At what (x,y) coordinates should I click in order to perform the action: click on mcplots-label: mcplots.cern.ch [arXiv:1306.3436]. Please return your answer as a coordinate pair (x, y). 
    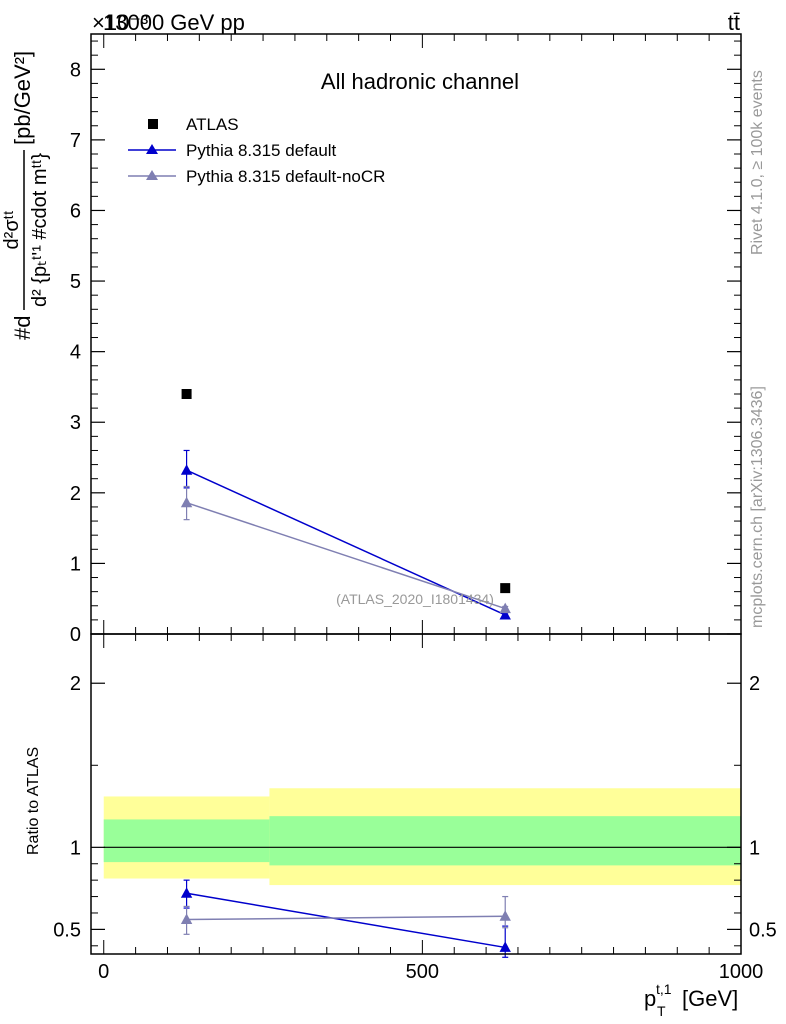
    Looking at the image, I should click on (757, 507).